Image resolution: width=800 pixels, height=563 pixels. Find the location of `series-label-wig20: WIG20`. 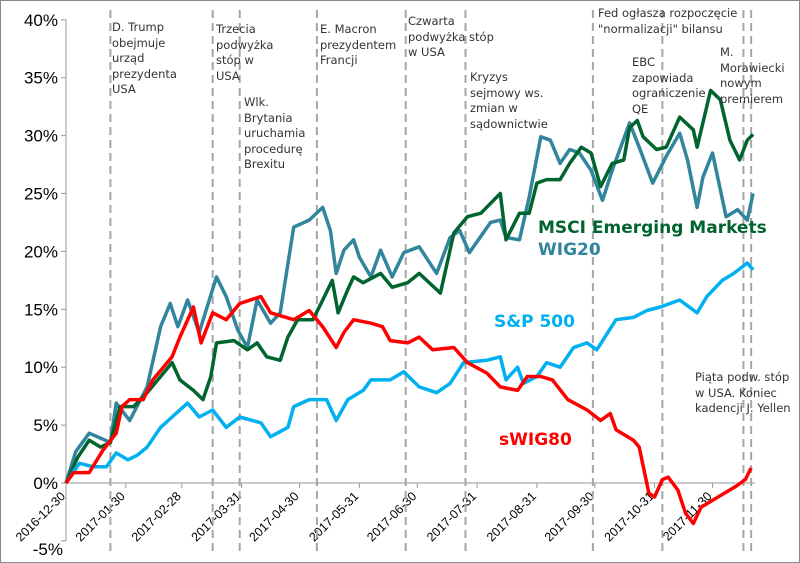

series-label-wig20: WIG20 is located at coordinates (569, 250).